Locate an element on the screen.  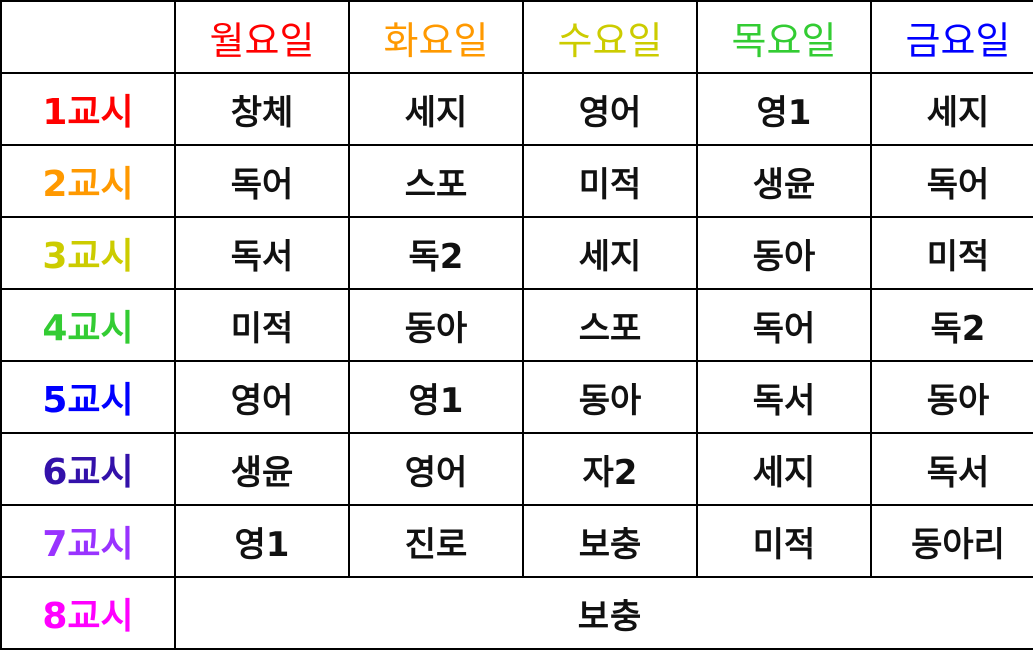
period-label: 2교시 is located at coordinates (88, 181).